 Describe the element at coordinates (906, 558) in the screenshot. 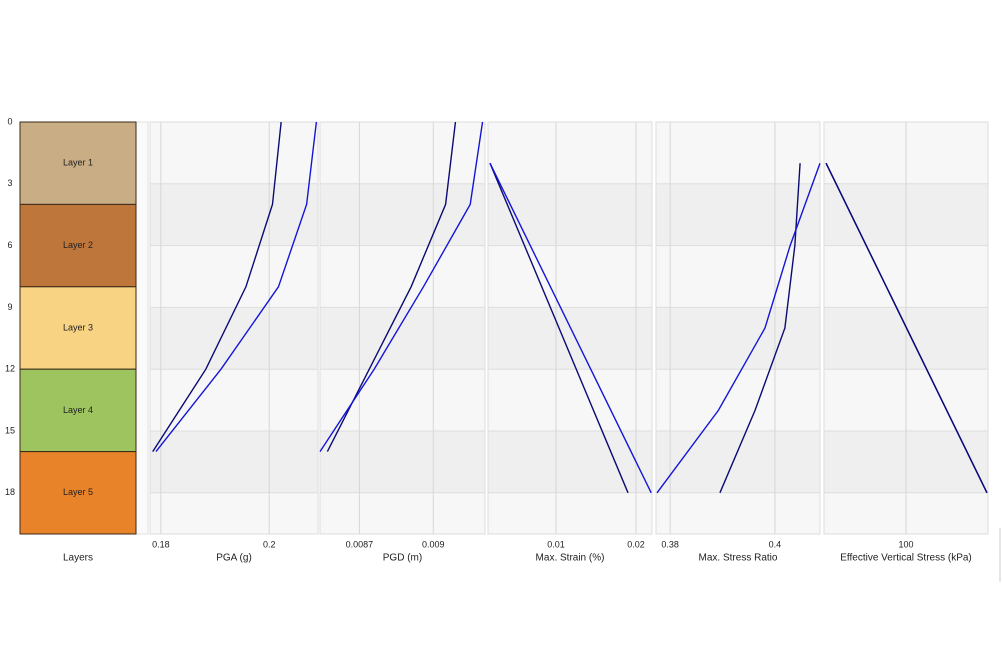

I see `x-axis-label: Effective Vertical Stress (kPa)` at that location.